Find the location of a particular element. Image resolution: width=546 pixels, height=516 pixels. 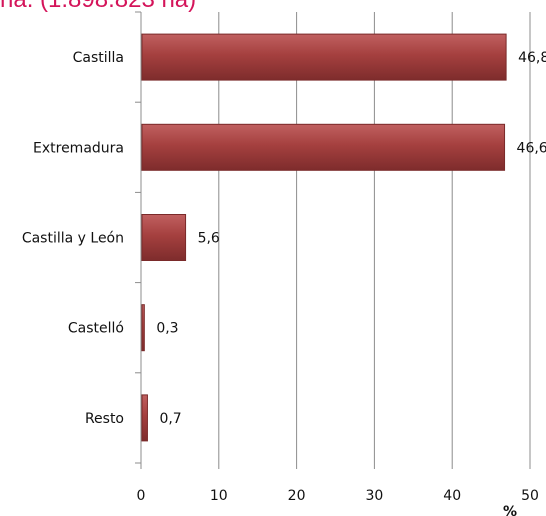

value-label: 0,7 is located at coordinates (170, 419).